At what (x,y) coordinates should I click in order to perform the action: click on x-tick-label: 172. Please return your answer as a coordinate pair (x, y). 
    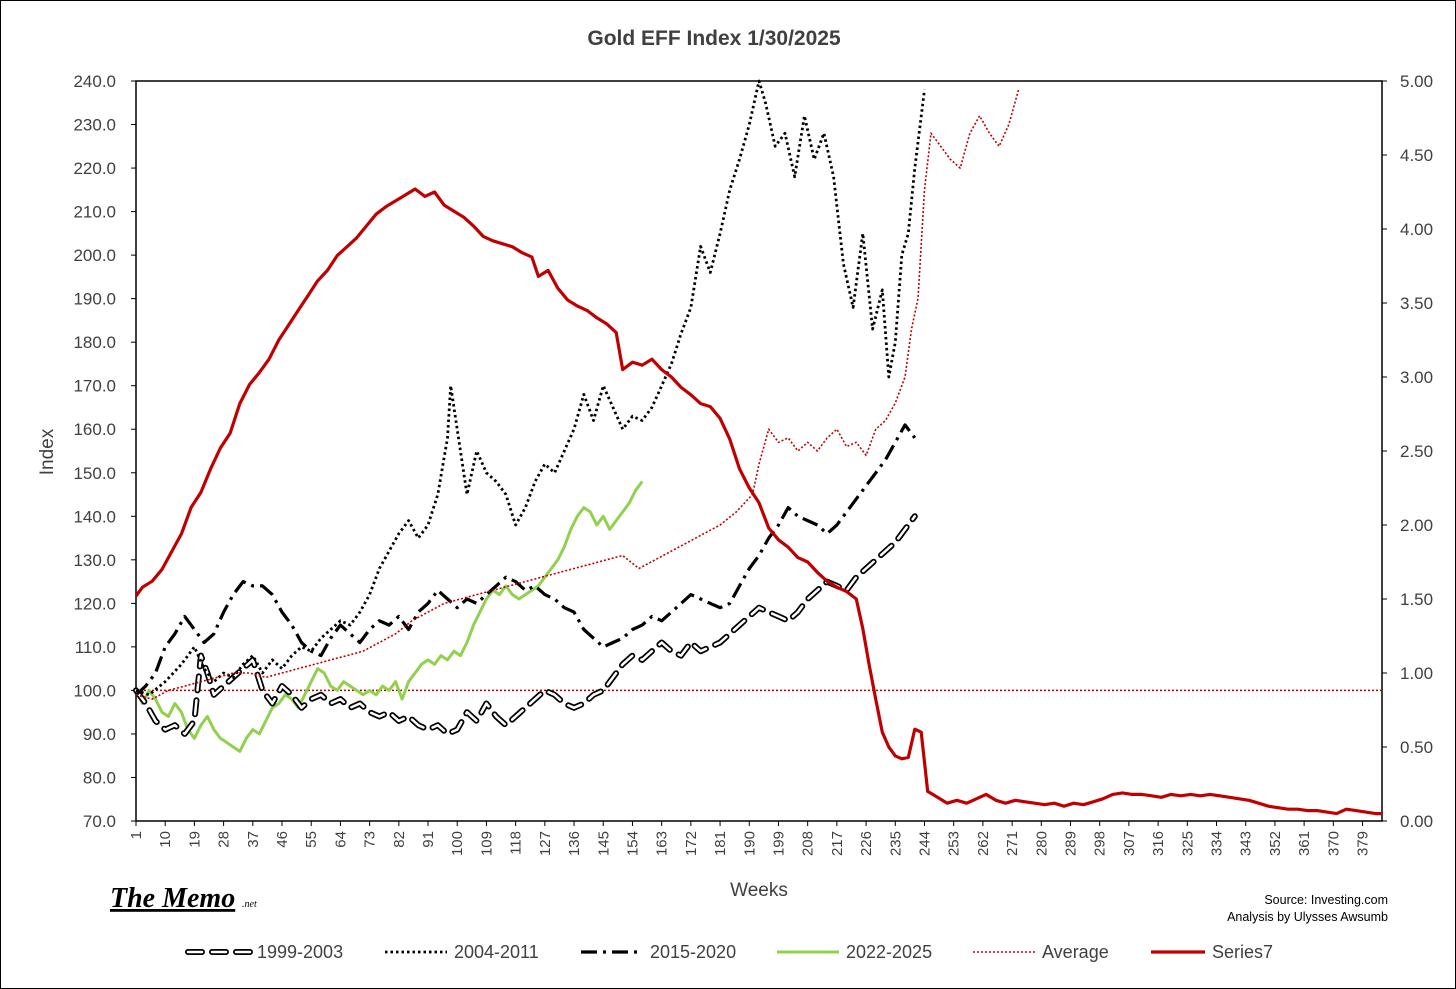
    Looking at the image, I should click on (691, 843).